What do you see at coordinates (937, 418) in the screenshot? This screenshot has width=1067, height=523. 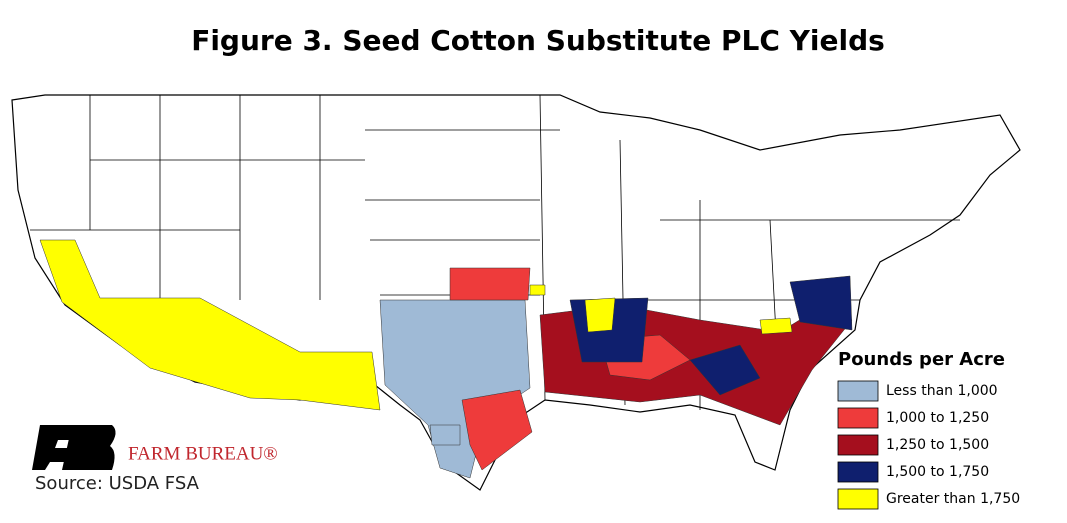 I see `legend-label: 1,000 to 1,250` at bounding box center [937, 418].